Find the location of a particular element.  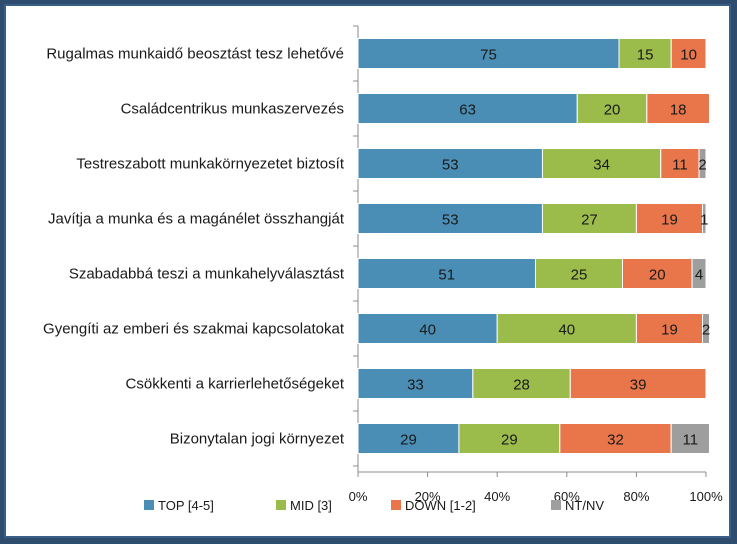

data-label: 10 is located at coordinates (688, 55).